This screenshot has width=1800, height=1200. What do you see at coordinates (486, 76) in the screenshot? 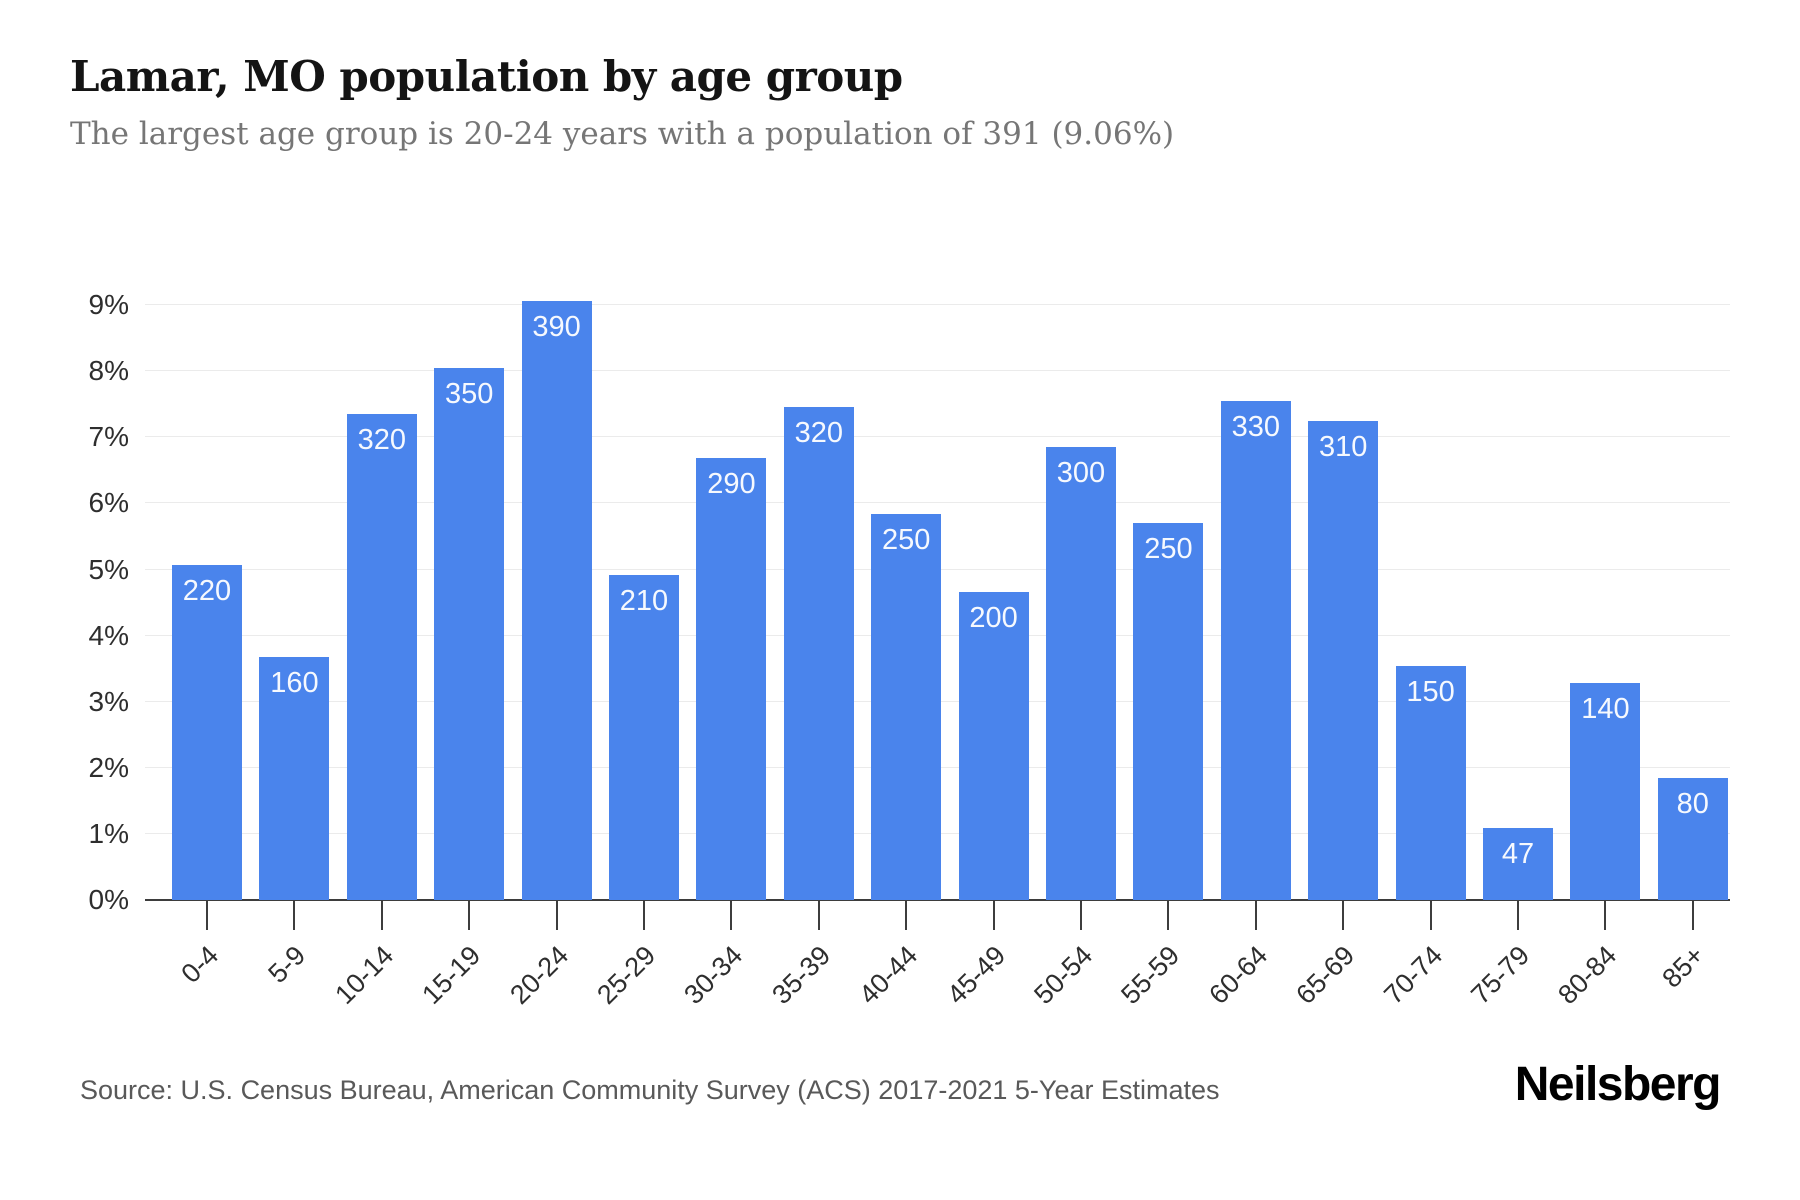
I see `chart-title: Lamar, MO population by age group` at bounding box center [486, 76].